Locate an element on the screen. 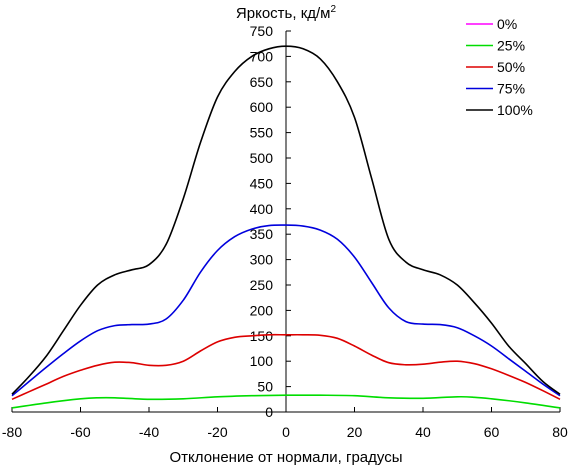 Image resolution: width=568 pixels, height=466 pixels. y-tick-label: 500 is located at coordinates (262, 158).